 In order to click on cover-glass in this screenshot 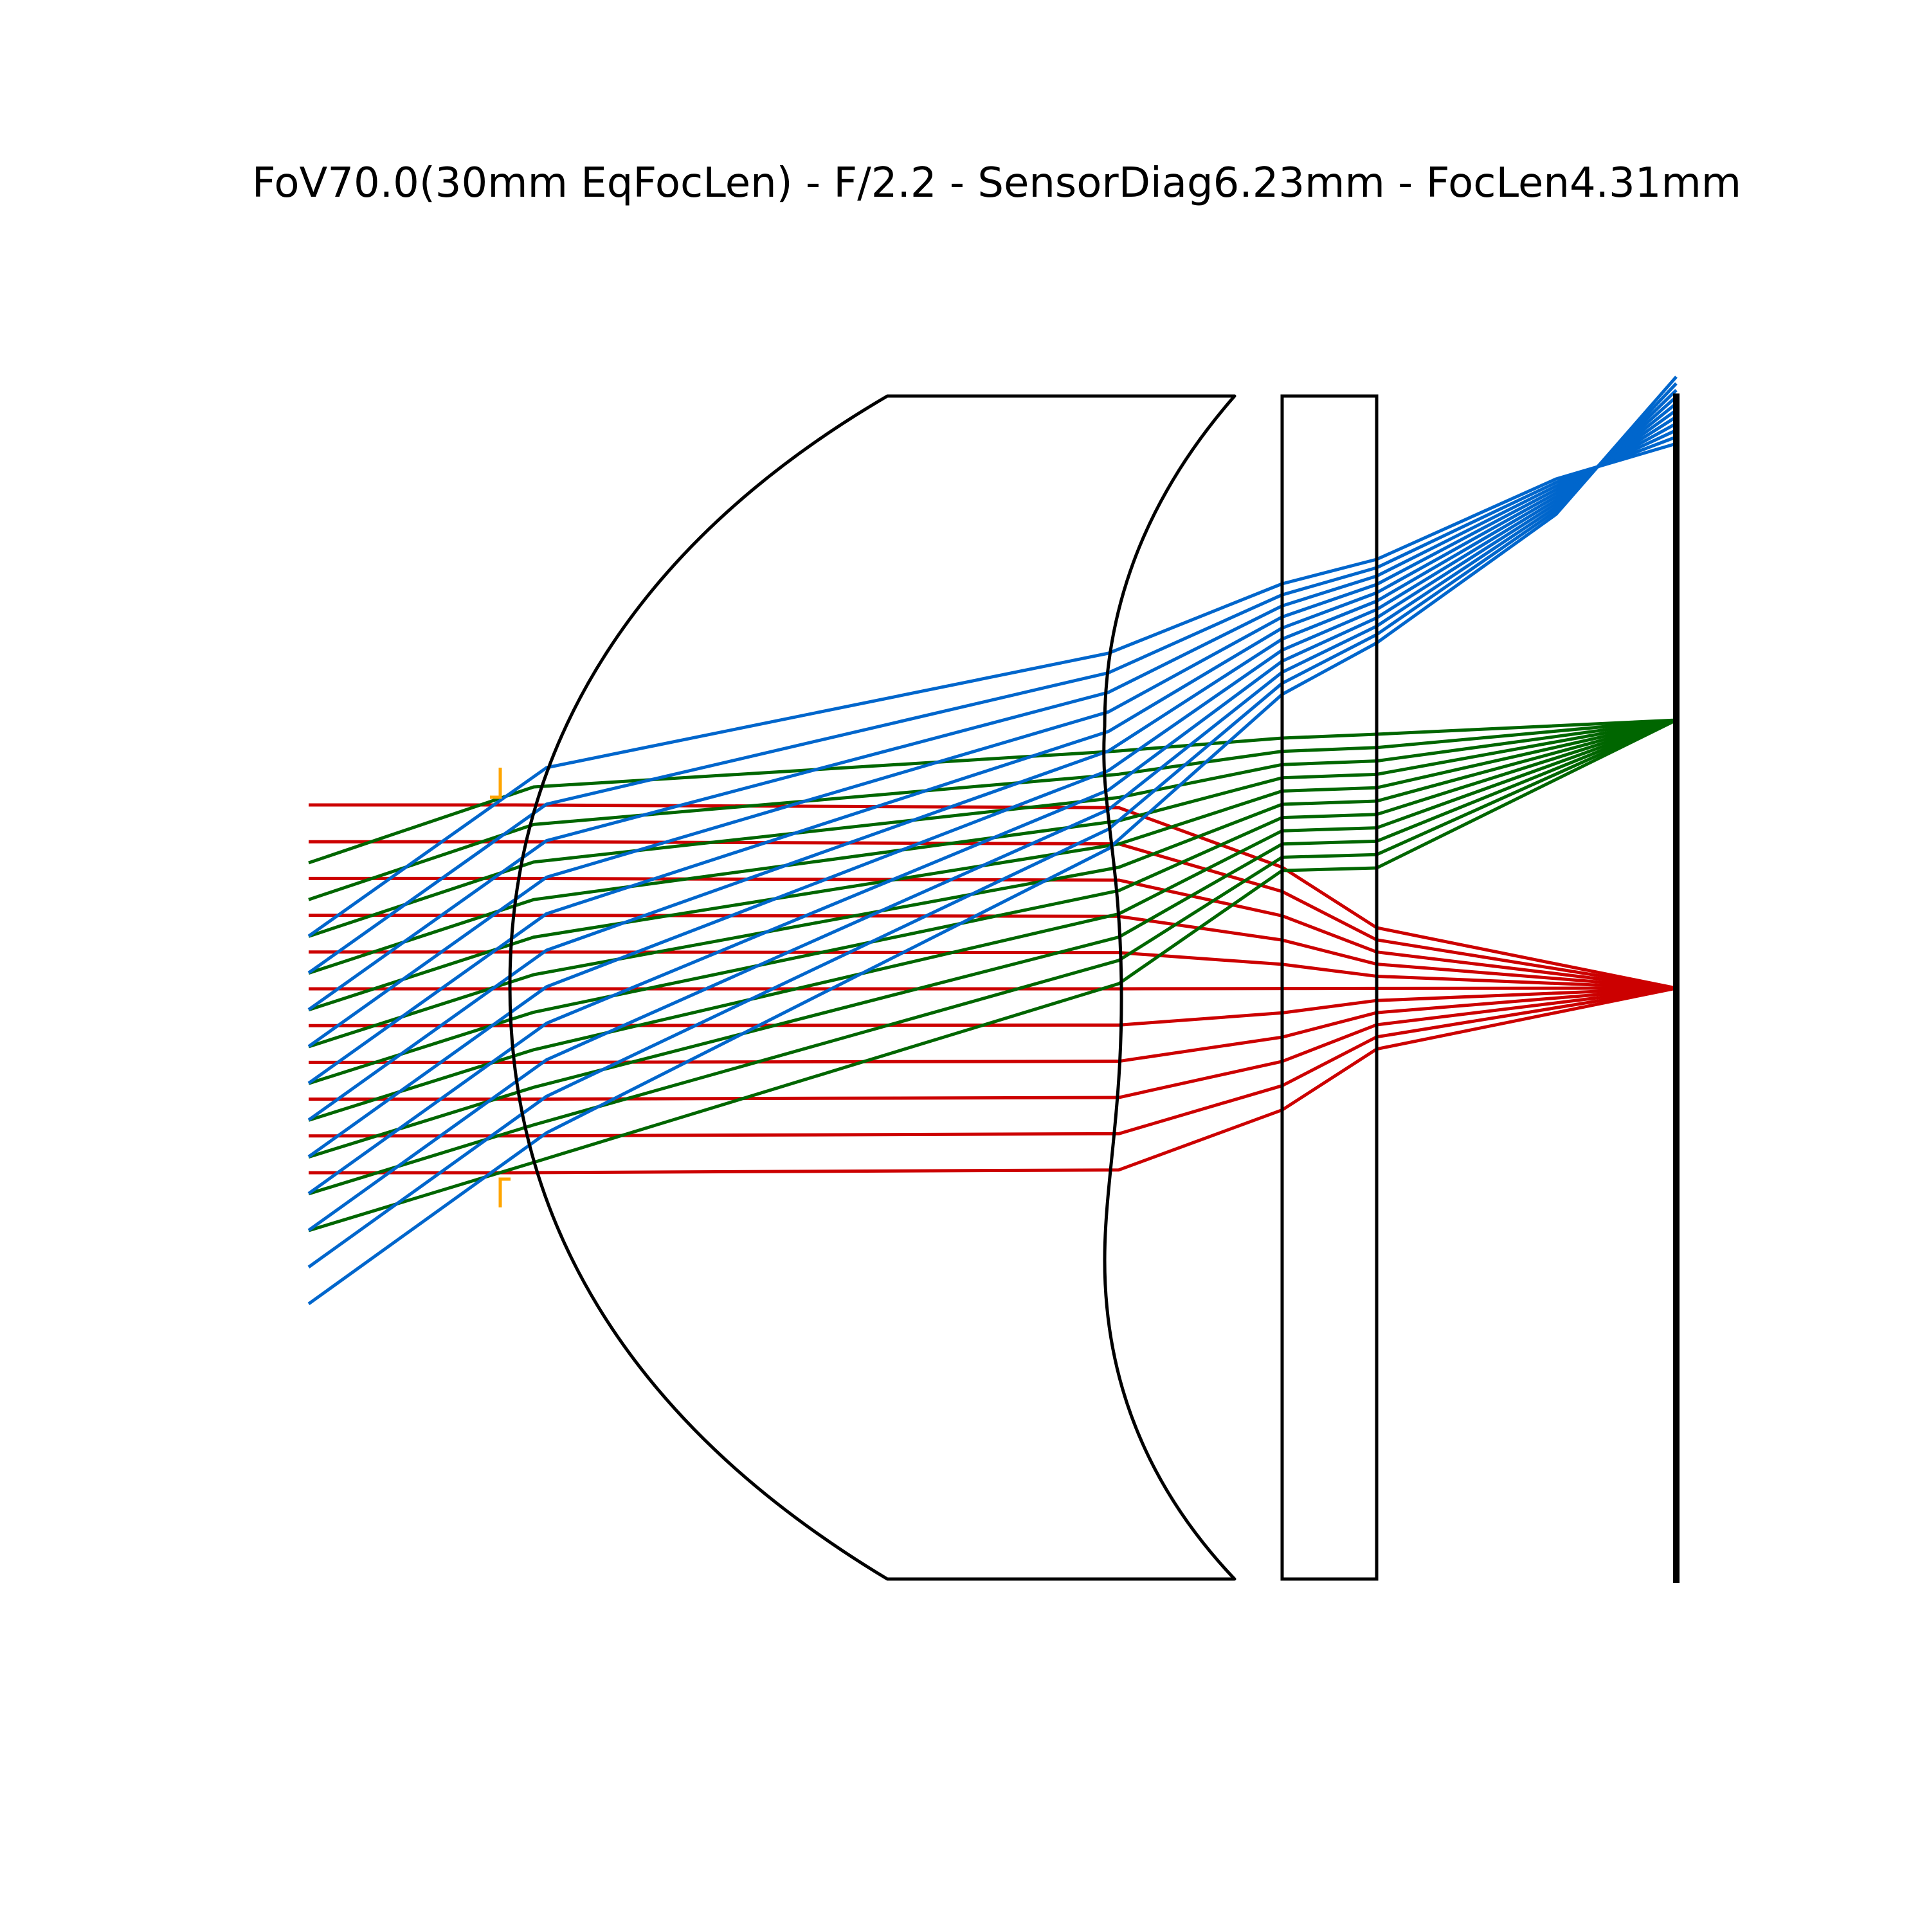, I will do `click(1329, 987)`.